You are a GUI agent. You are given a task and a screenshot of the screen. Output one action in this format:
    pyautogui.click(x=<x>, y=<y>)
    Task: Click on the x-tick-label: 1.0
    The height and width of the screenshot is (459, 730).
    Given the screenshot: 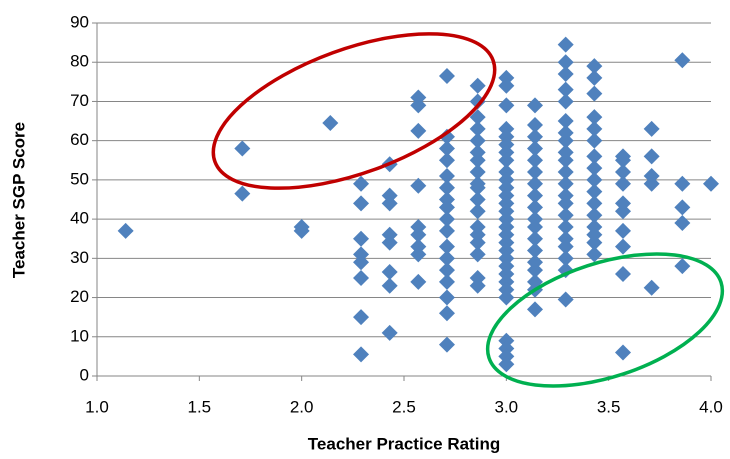 What is the action you would take?
    pyautogui.click(x=97, y=406)
    